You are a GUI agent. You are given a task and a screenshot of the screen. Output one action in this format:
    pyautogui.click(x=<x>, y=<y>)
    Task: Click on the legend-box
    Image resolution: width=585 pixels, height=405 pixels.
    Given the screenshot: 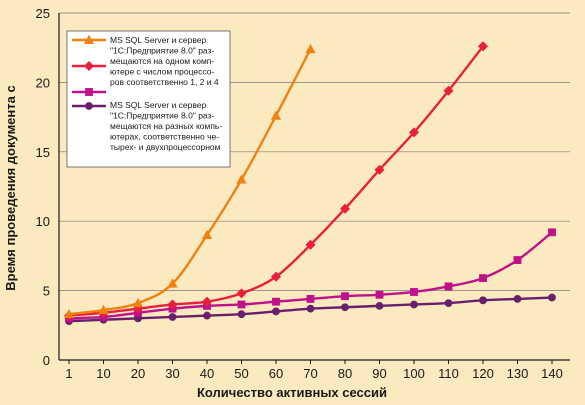 What is the action you would take?
    pyautogui.click(x=148, y=99)
    